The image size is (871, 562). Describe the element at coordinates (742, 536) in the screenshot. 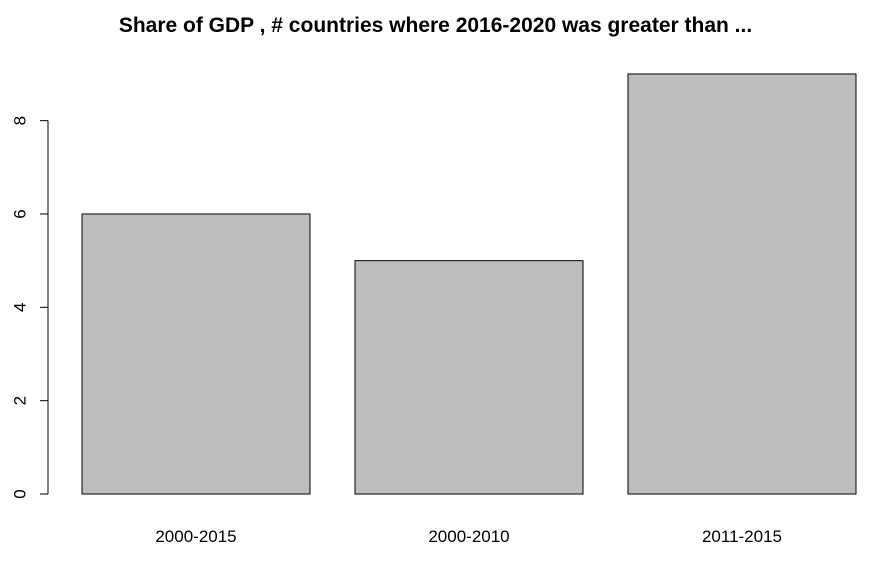

I see `x-tick-label: 2011-2015` at that location.